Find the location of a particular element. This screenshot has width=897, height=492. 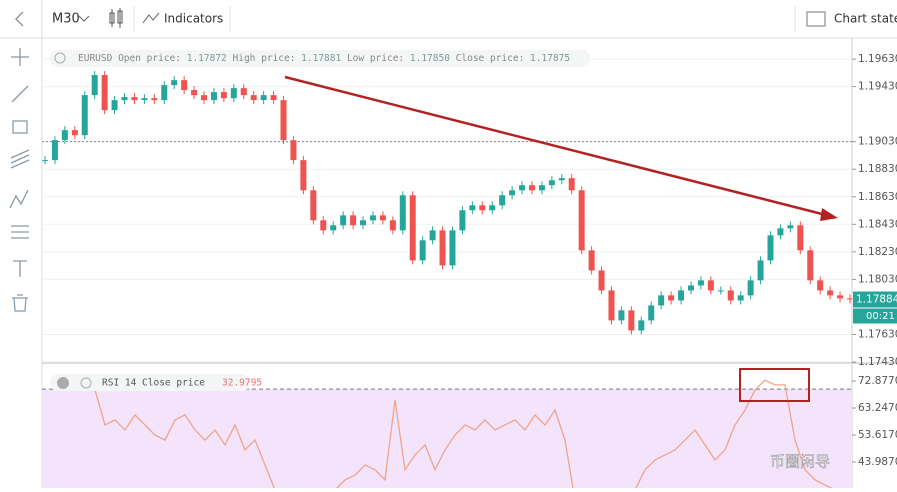

line-tool is located at coordinates (20, 94).